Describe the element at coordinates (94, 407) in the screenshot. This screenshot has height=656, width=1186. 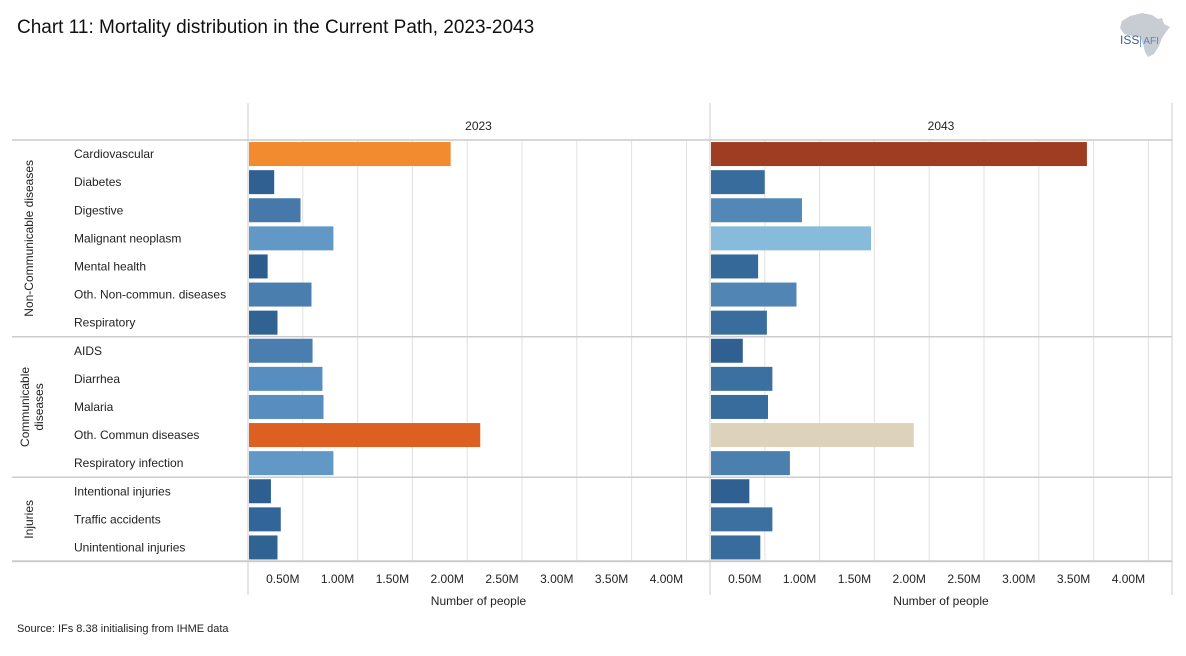
I see `category-label: Malaria` at that location.